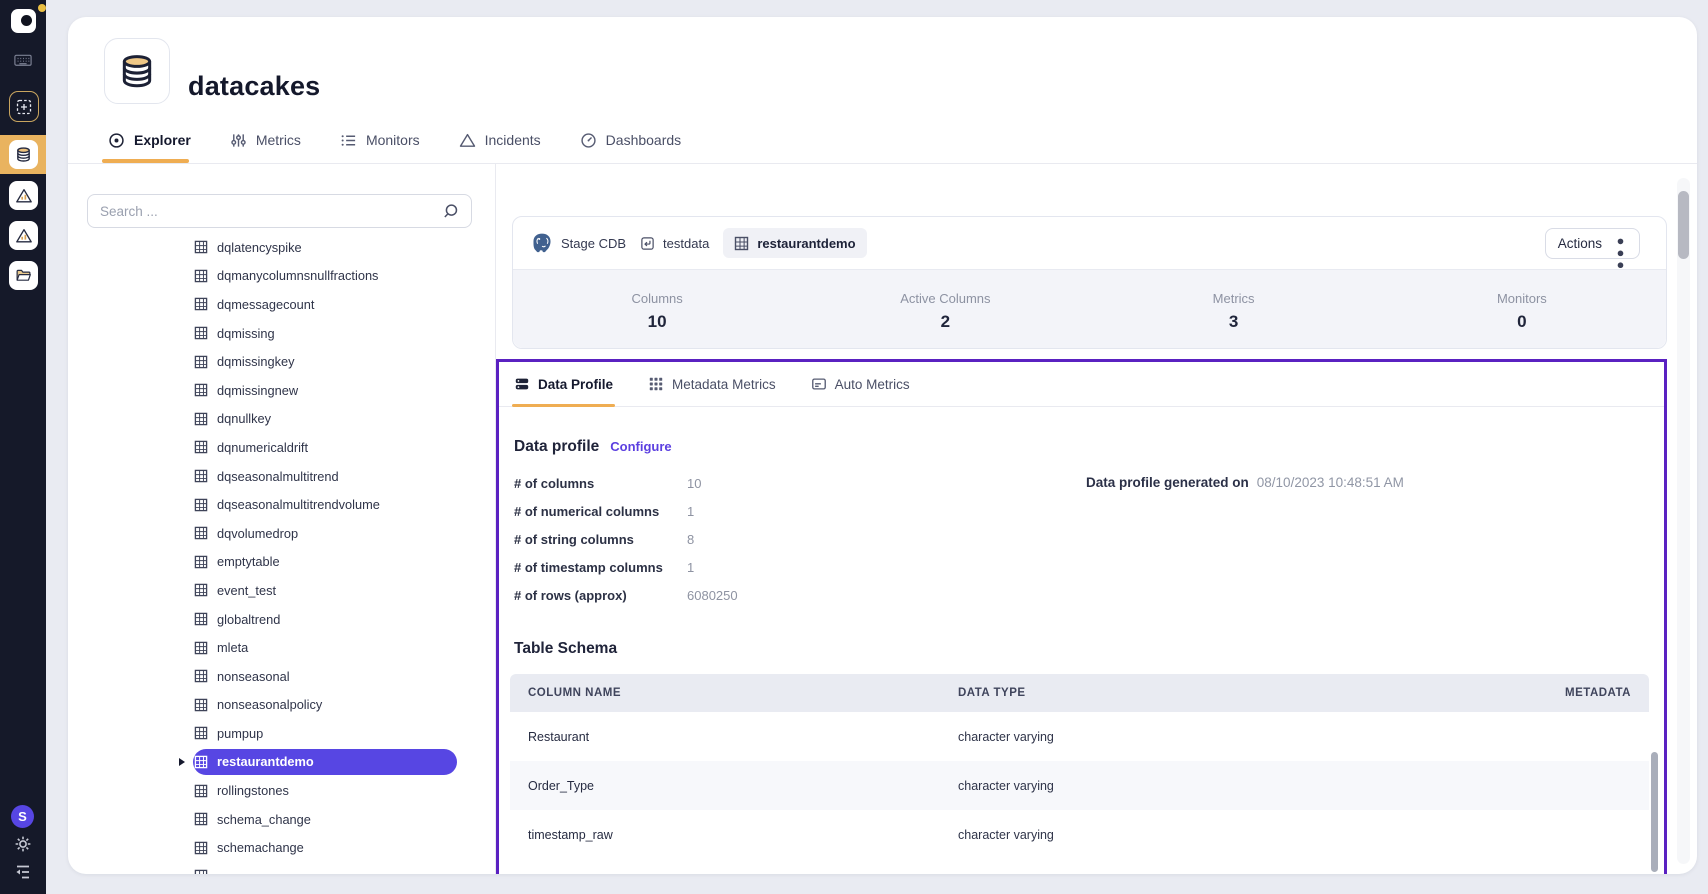  I want to click on panel-tab-label: Data Profile, so click(576, 384).